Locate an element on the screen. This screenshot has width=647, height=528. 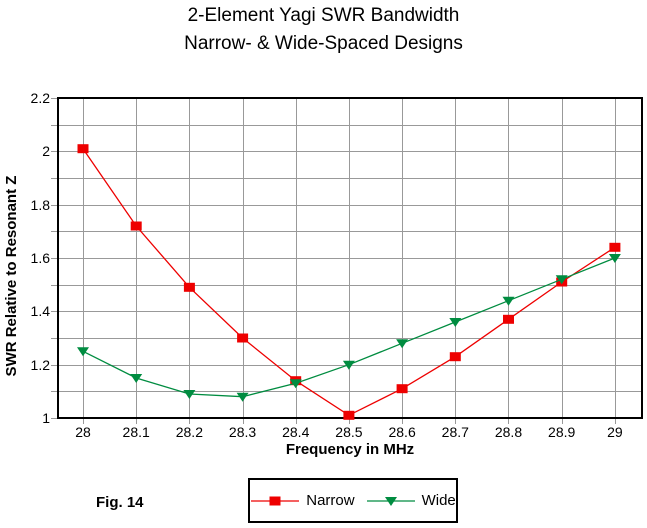
x-tick-label: 28.2 is located at coordinates (189, 432).